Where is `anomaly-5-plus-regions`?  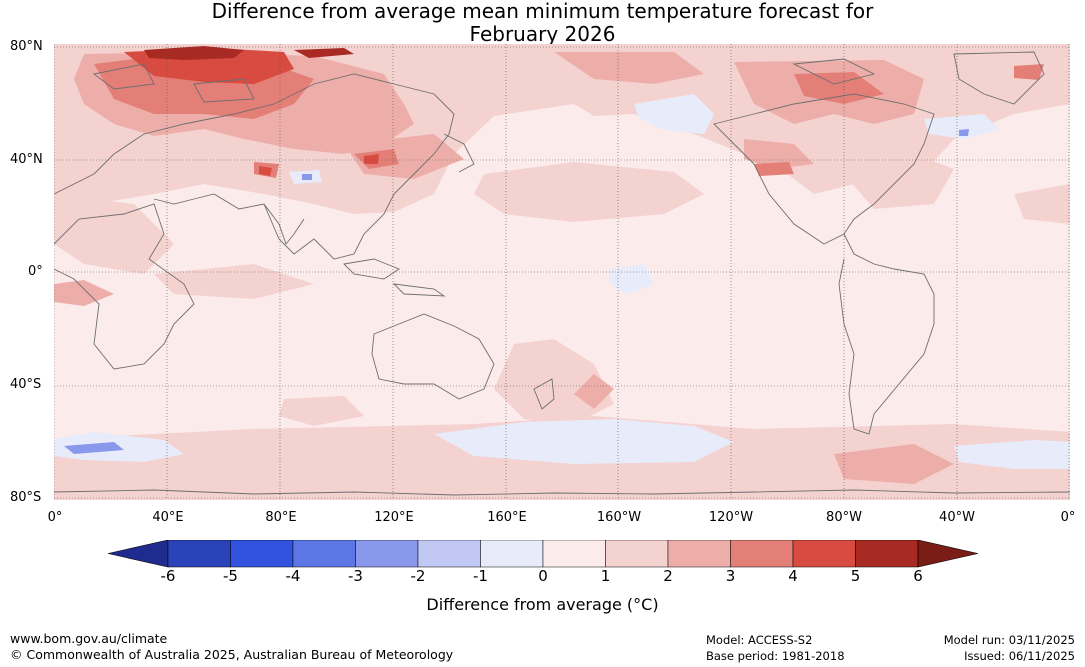 anomaly-5-plus-regions is located at coordinates (249, 53).